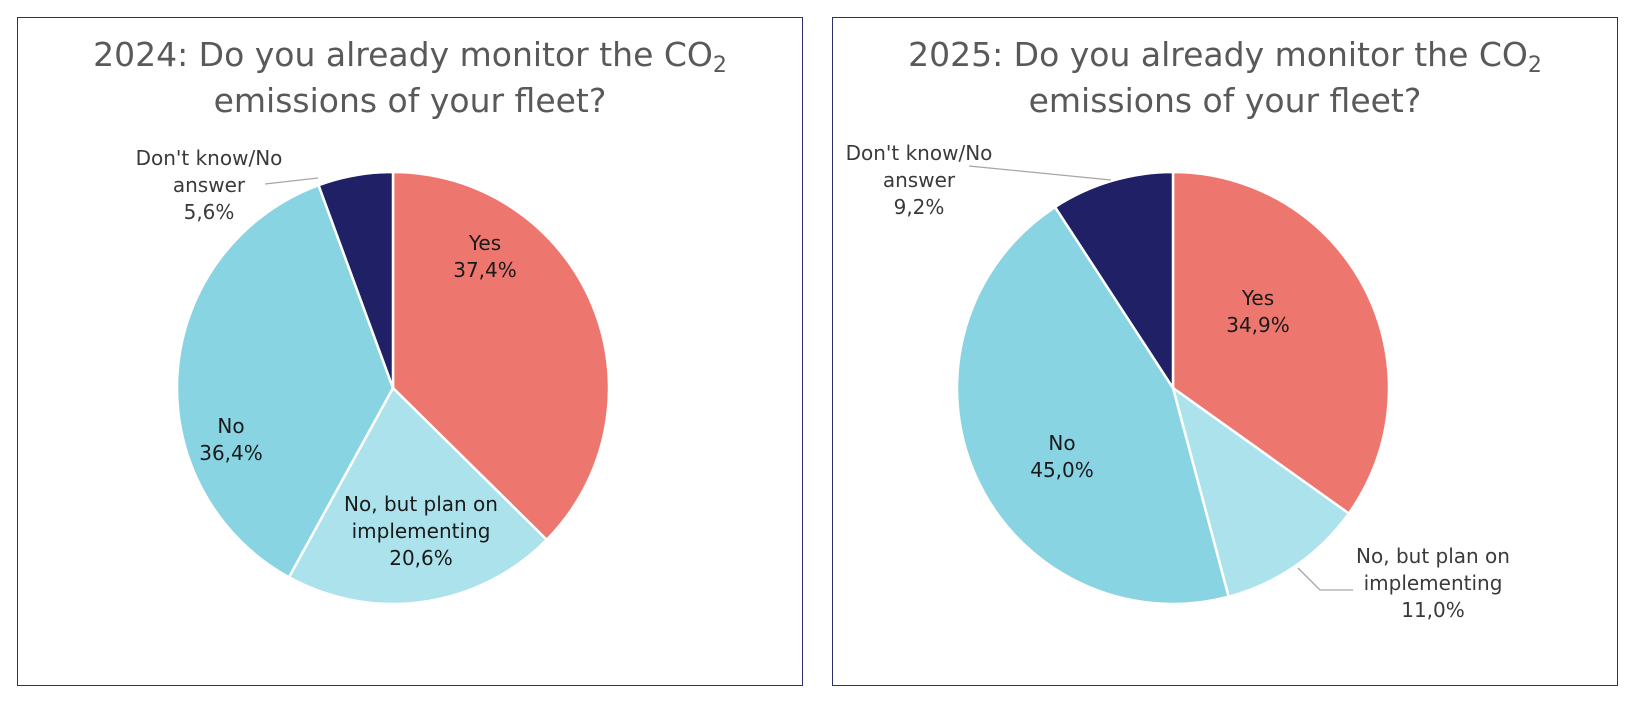  I want to click on data-label-no: No 45,0%, so click(1062, 456).